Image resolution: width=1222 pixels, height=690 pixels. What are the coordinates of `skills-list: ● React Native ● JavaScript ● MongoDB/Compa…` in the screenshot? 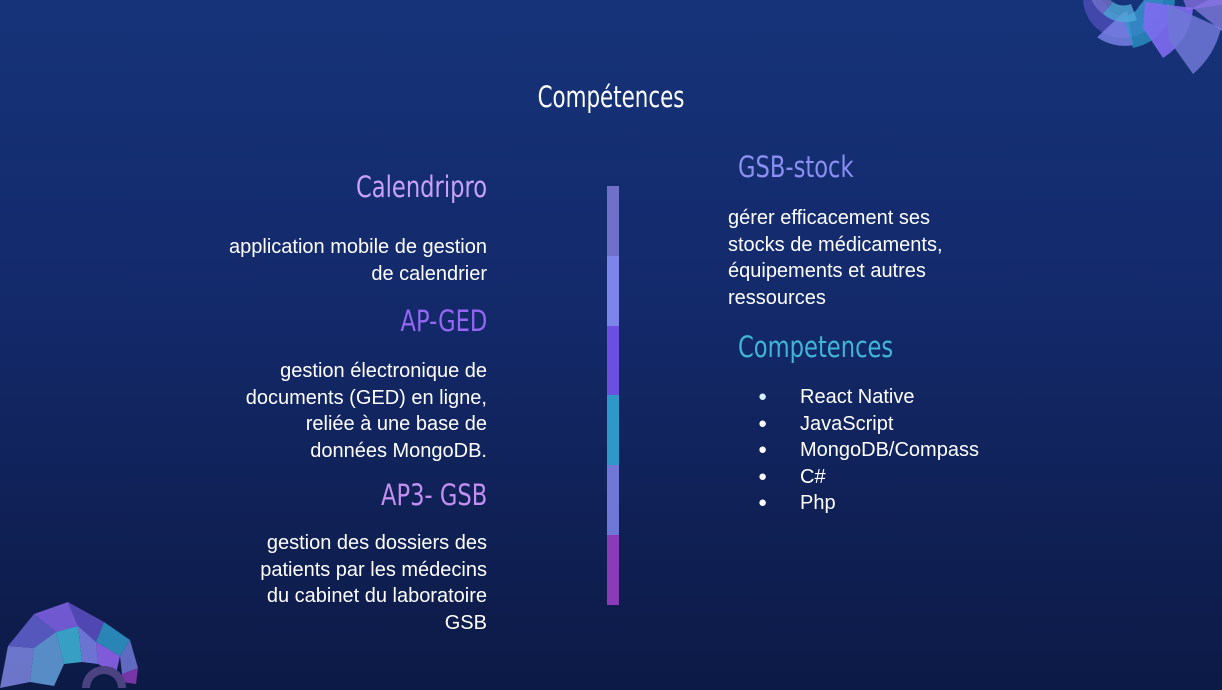 It's located at (868, 450).